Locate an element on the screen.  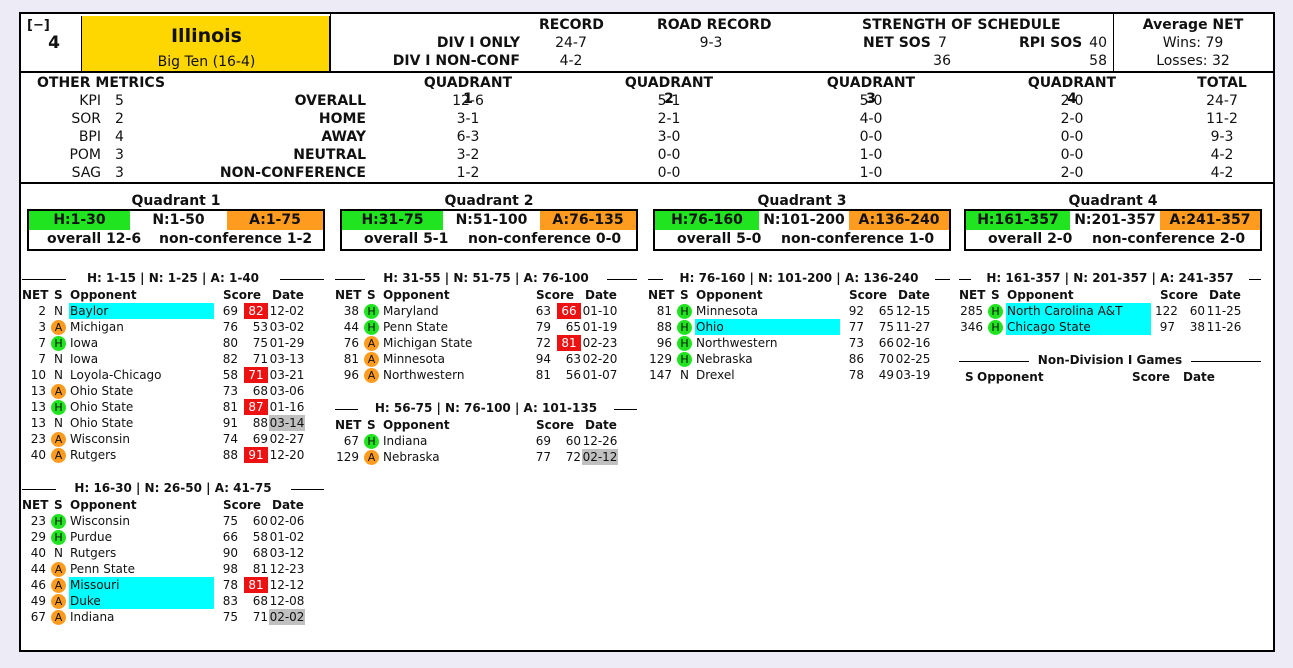
team-score: 73 is located at coordinates (856, 343).